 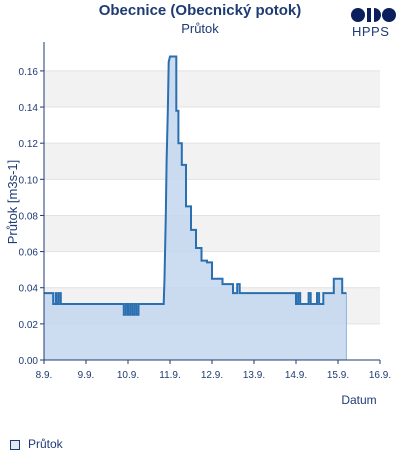 I want to click on x-tick-label: 15.9., so click(x=338, y=375).